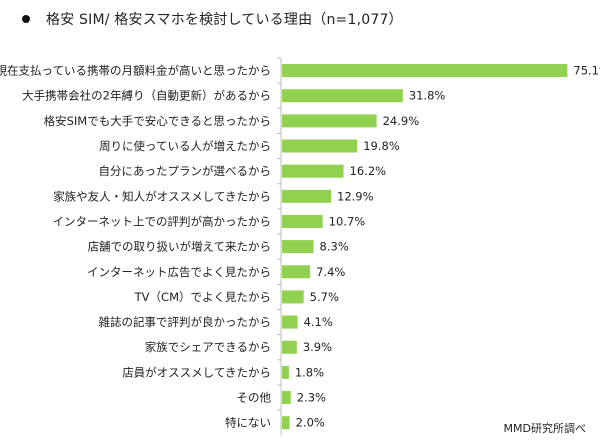  What do you see at coordinates (355, 196) in the screenshot?
I see `value-label: 12.9%` at bounding box center [355, 196].